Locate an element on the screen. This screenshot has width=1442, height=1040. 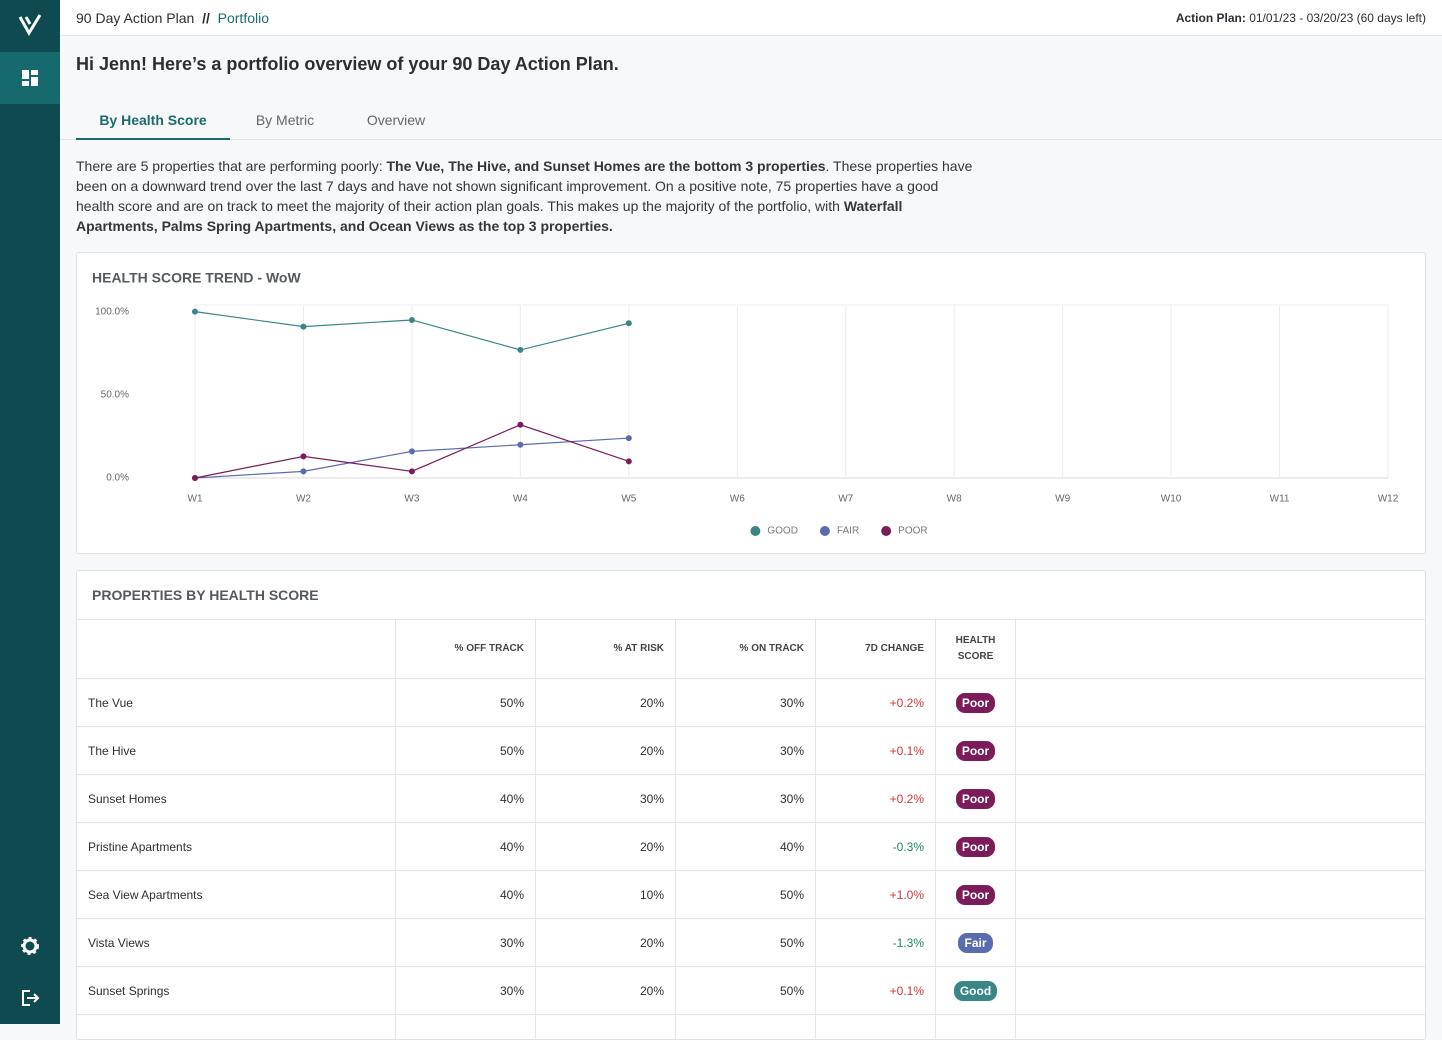
y-tick-label: 100.0% is located at coordinates (112, 311).